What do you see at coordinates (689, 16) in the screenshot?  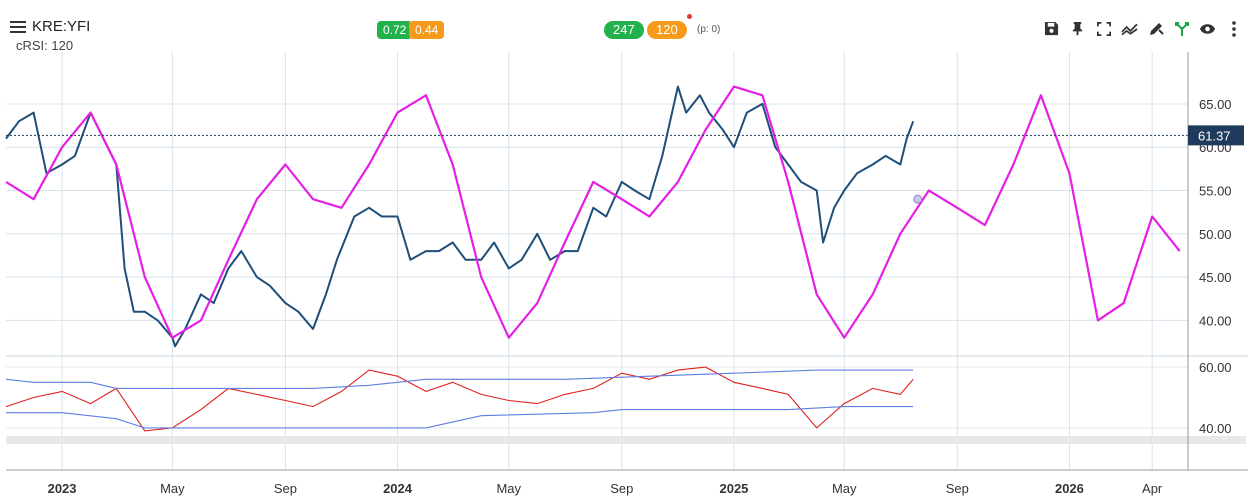 I see `alert-dot` at bounding box center [689, 16].